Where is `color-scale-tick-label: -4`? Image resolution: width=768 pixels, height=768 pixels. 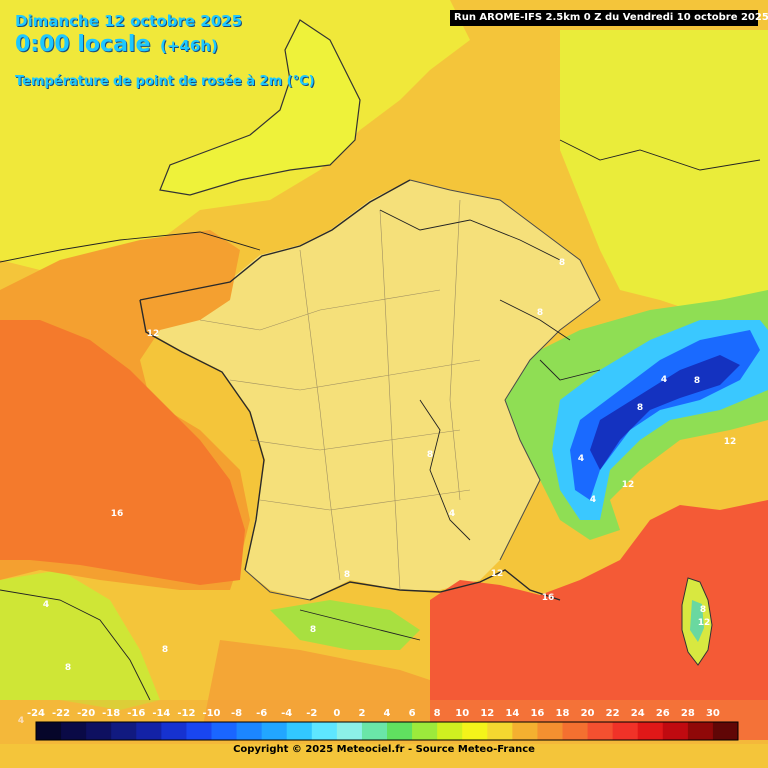 color-scale-tick-label: -4 is located at coordinates (286, 713).